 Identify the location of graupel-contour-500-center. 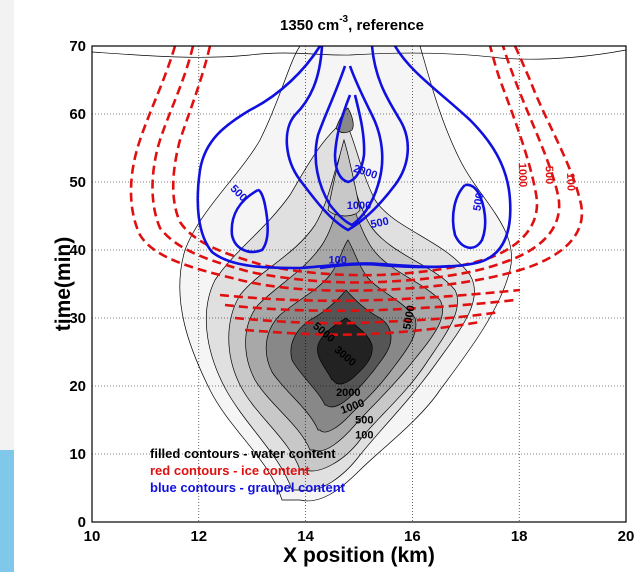
(347, 139).